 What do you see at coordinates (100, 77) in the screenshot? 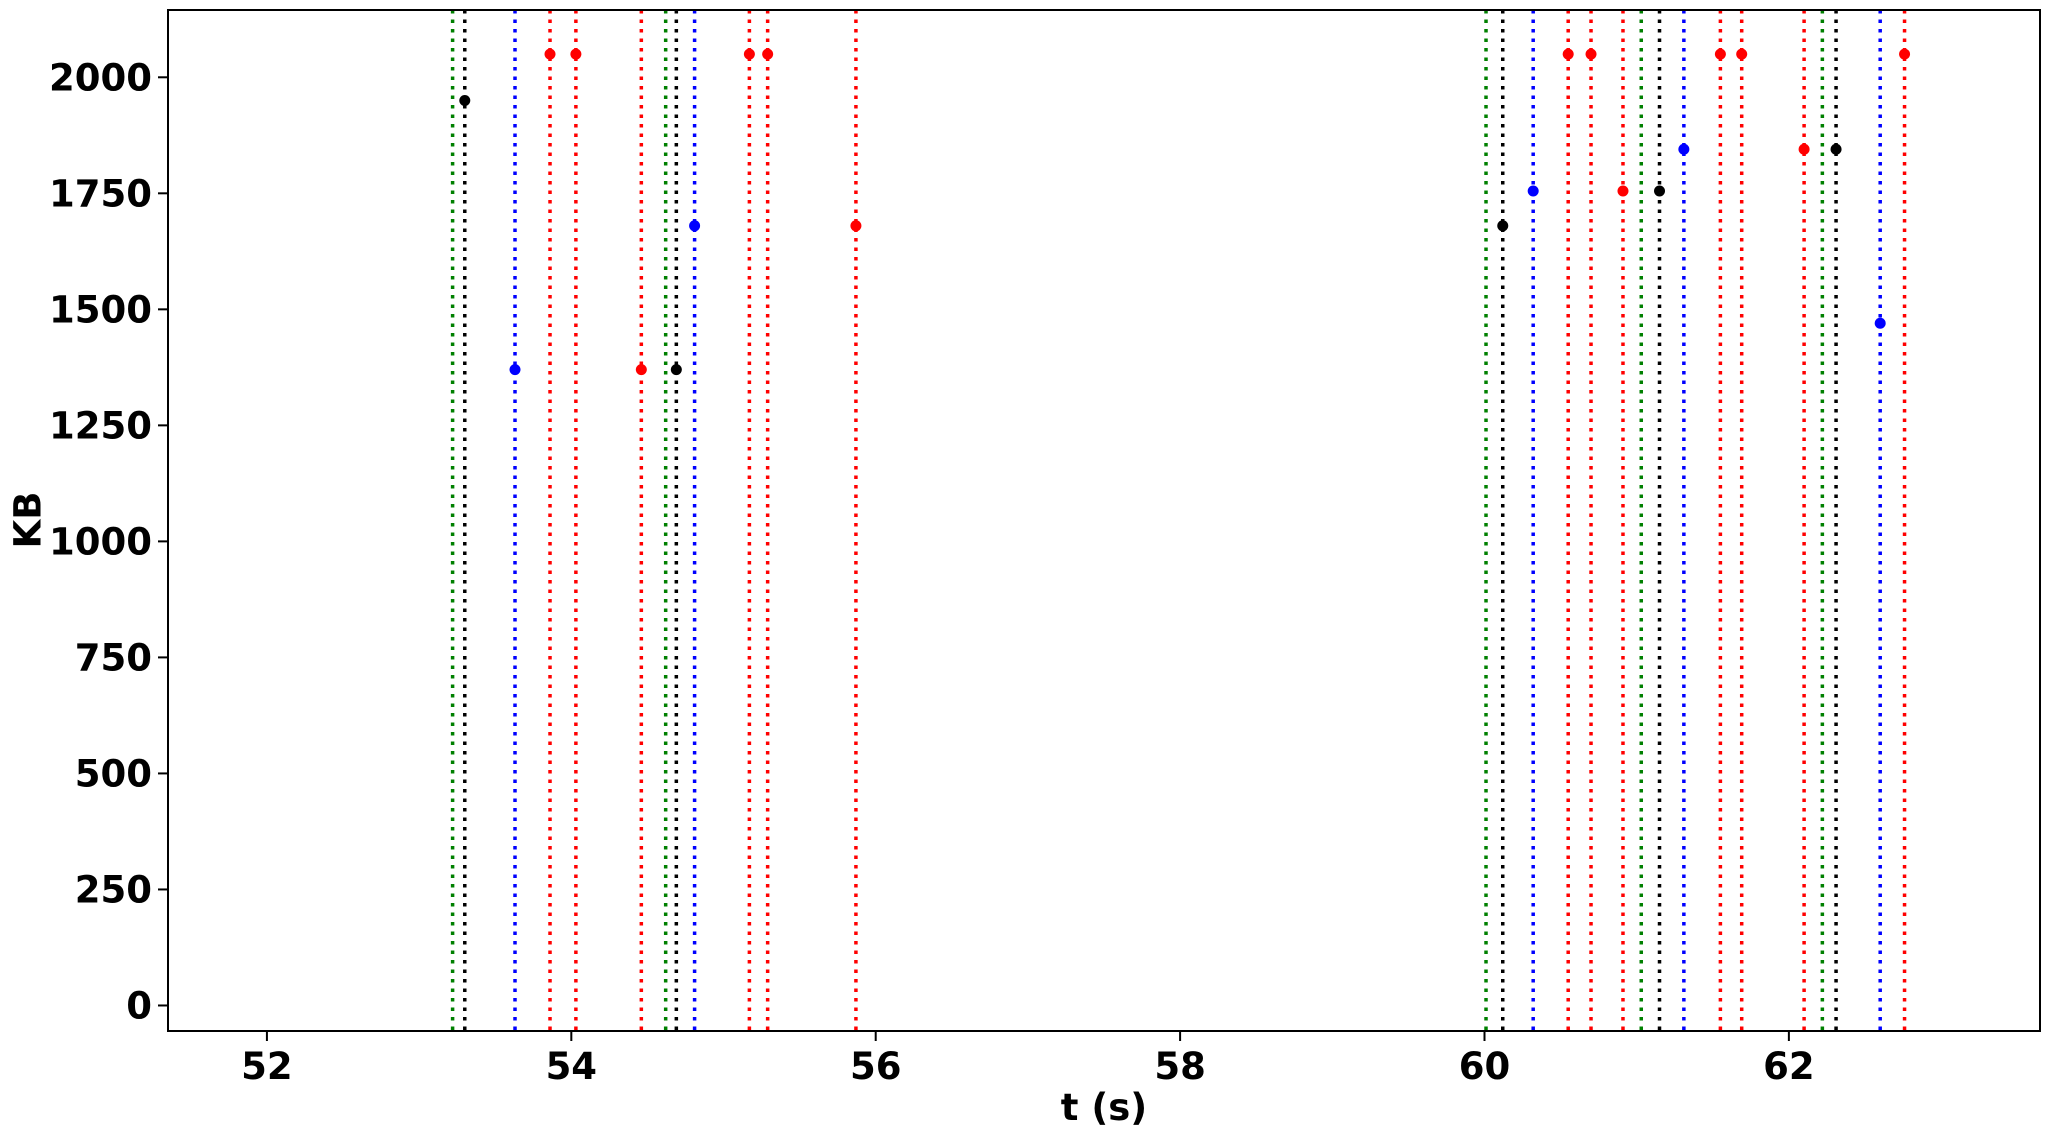
I see `y-tick-label: 2000` at bounding box center [100, 77].